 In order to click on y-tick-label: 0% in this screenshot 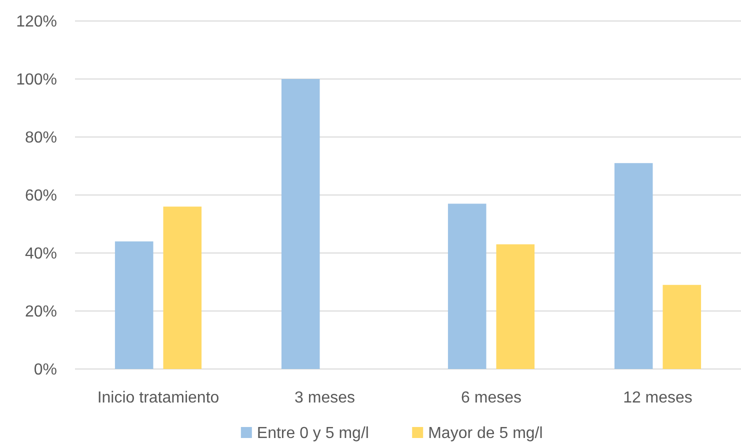, I will do `click(45, 370)`.